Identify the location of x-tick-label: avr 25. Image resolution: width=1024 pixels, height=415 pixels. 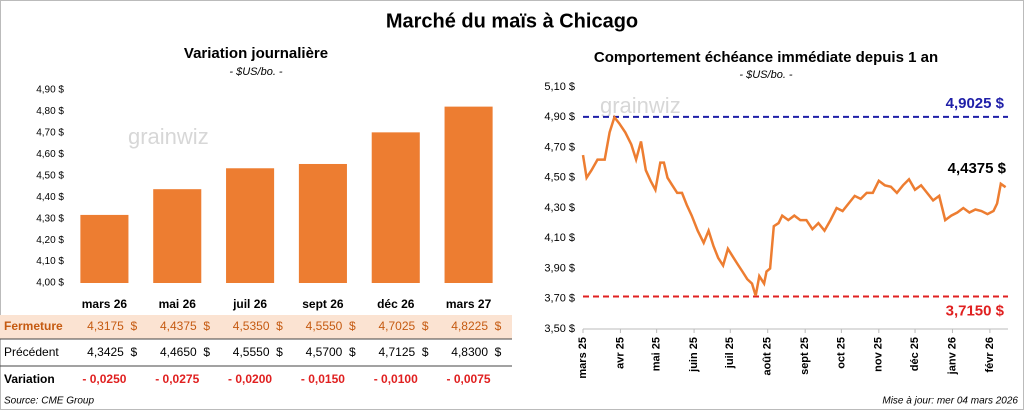
(620, 353).